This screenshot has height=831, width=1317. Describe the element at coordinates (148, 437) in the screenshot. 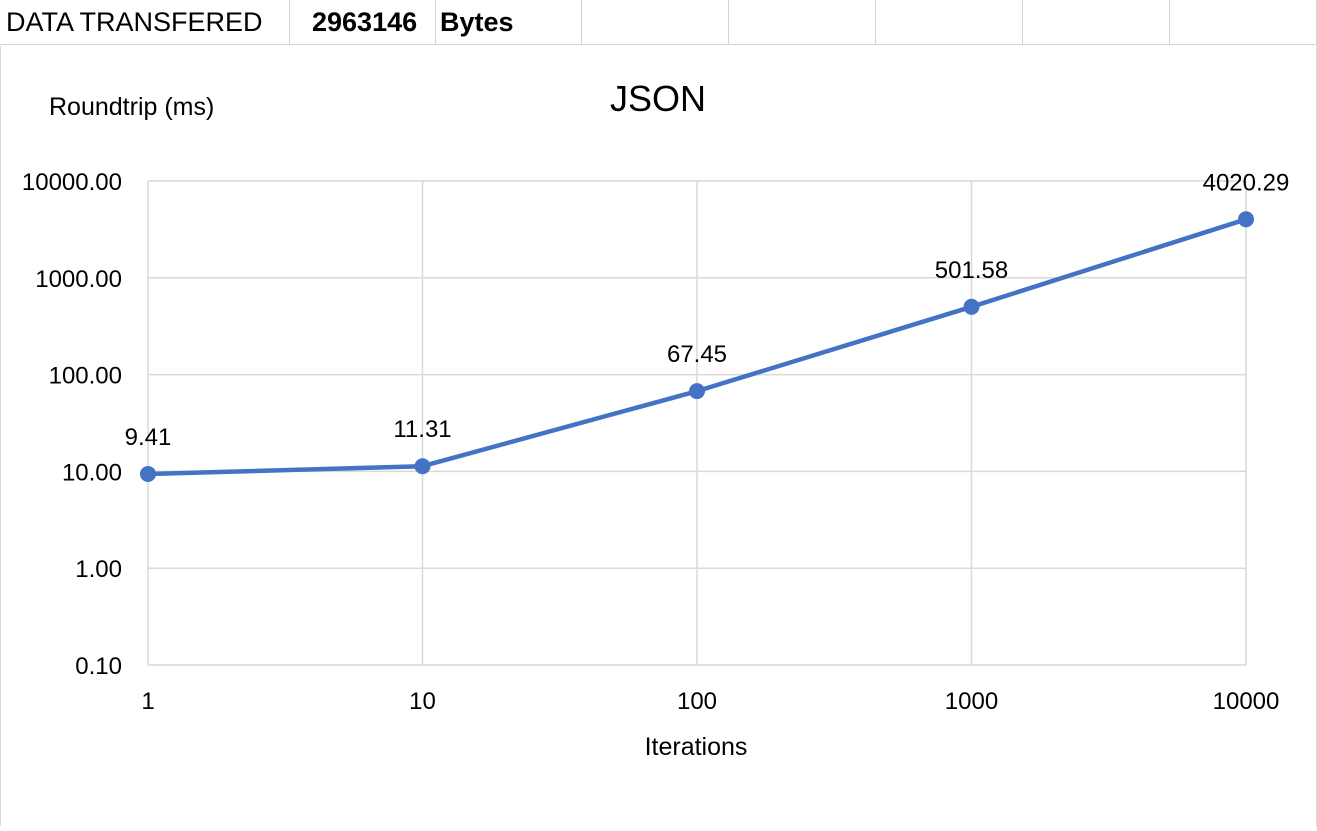

I see `data-label: 9.41` at that location.